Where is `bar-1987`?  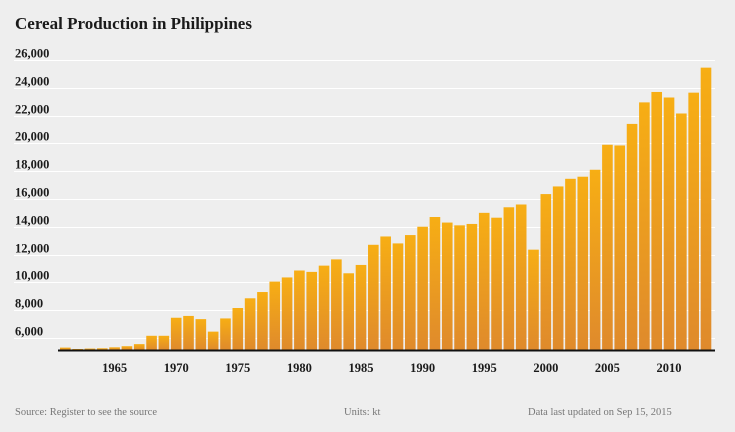
bar-1987 is located at coordinates (385, 293).